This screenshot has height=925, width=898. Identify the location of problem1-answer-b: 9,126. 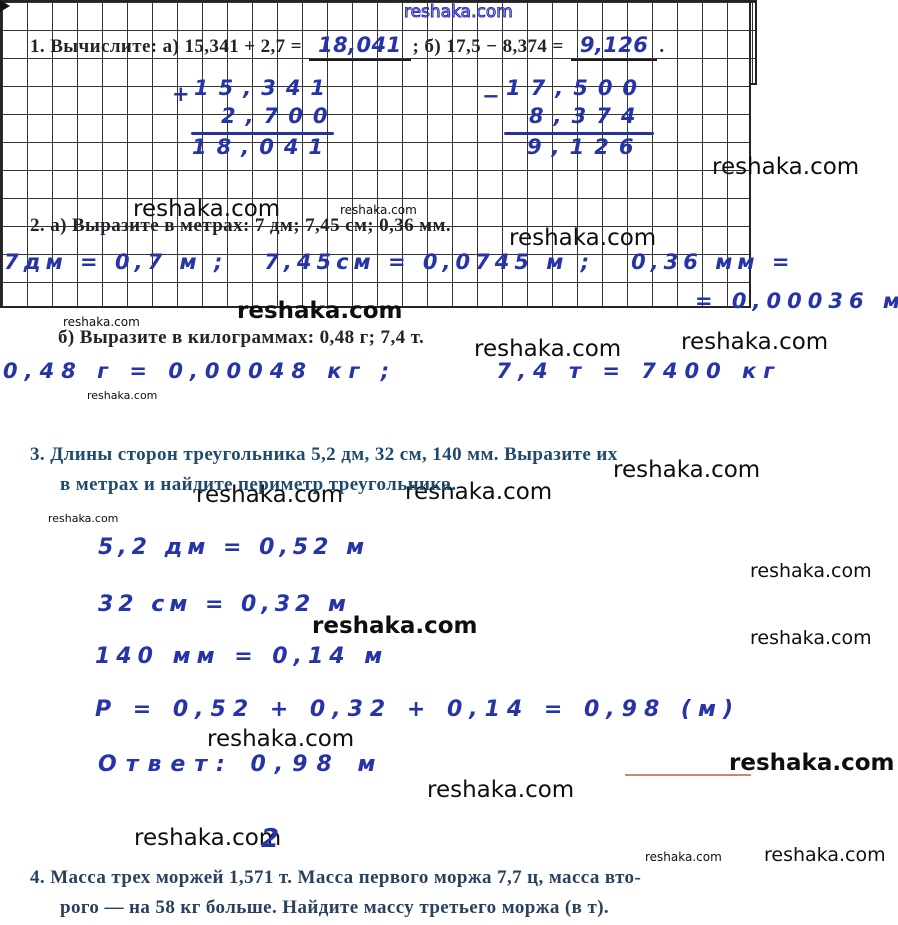
(614, 45).